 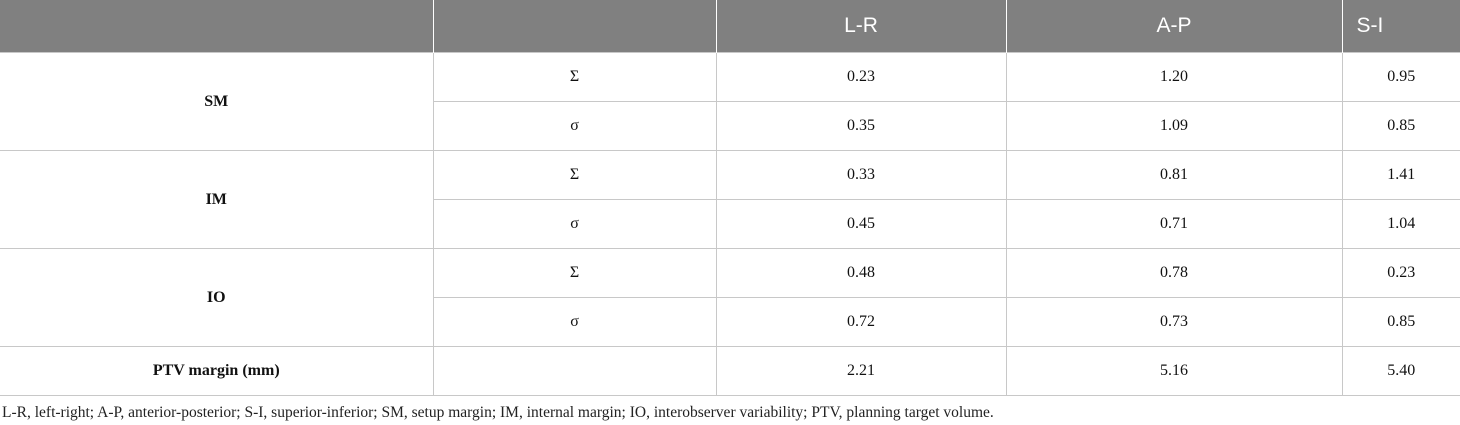 I want to click on cell: 0.35, so click(x=861, y=126).